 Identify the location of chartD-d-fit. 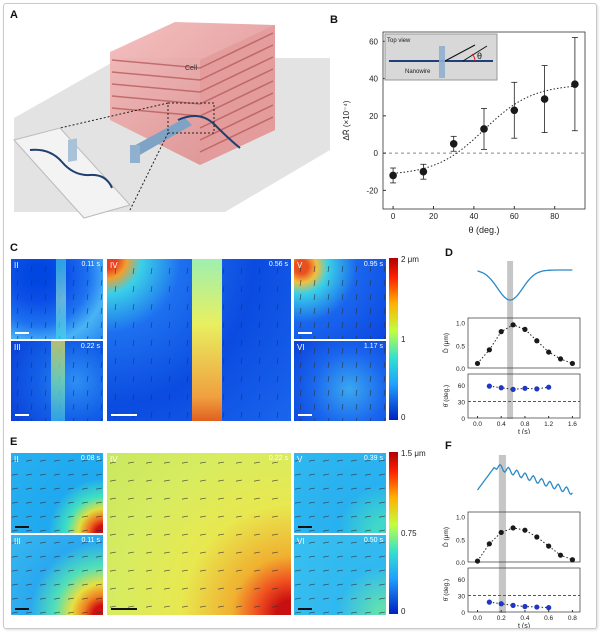
(525, 344).